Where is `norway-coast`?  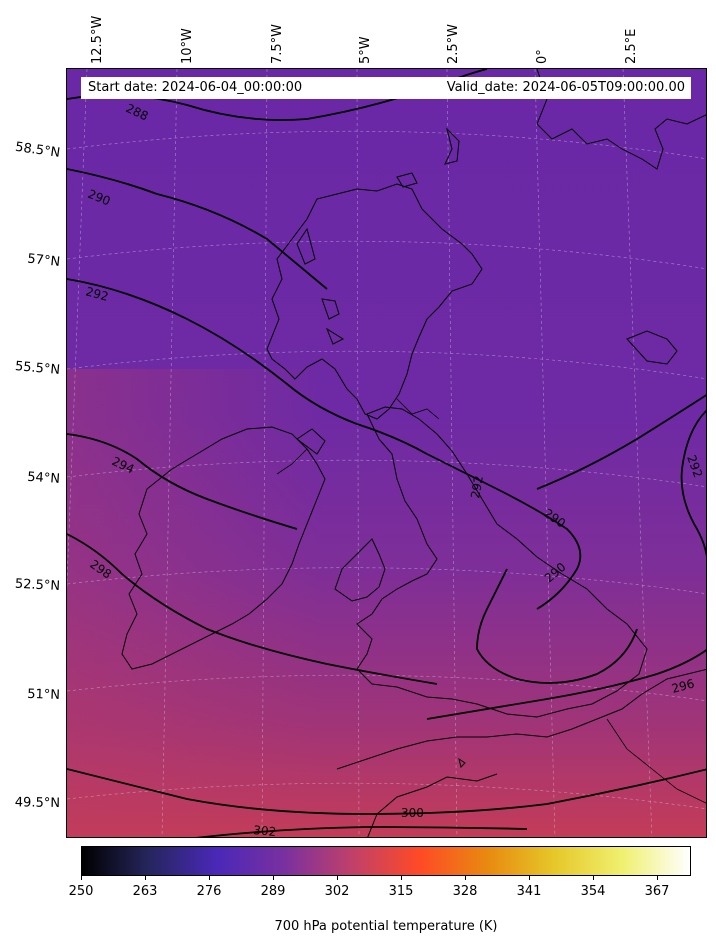 norway-coast is located at coordinates (621, 119).